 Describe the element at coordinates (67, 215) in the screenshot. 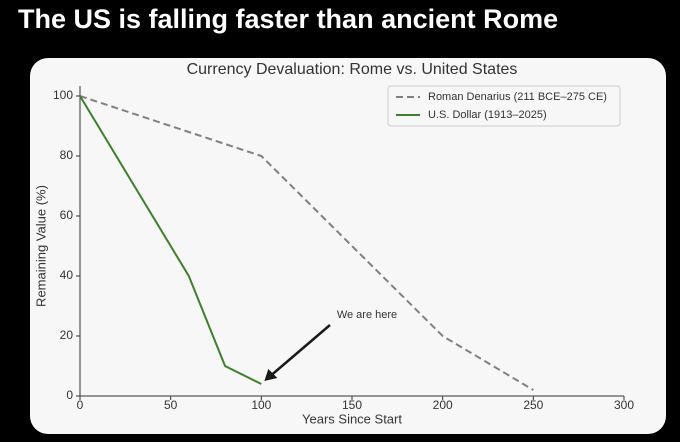

I see `y-tick-label: 60` at that location.